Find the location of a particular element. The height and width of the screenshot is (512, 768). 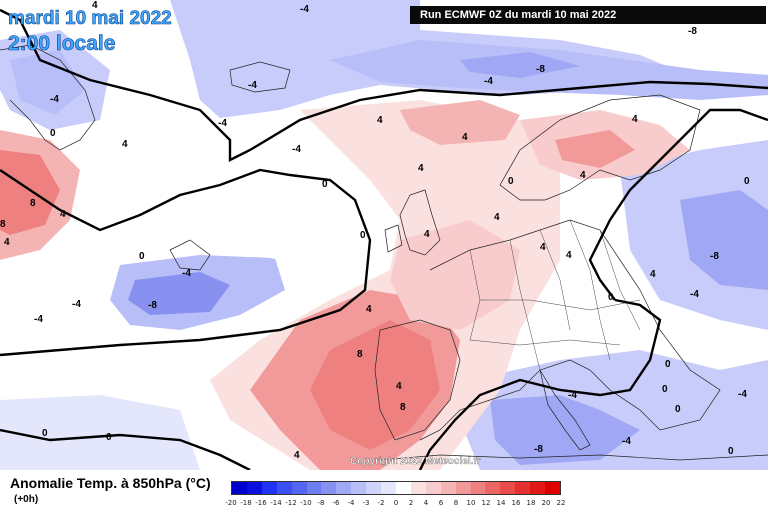

color-scale-tick-label: -3 is located at coordinates (366, 503).